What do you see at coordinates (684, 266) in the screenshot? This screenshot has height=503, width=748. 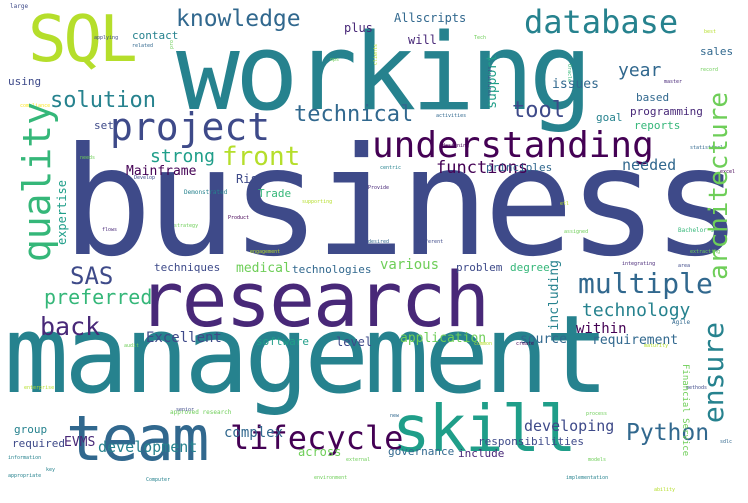 I see `cloud-word: area` at bounding box center [684, 266].